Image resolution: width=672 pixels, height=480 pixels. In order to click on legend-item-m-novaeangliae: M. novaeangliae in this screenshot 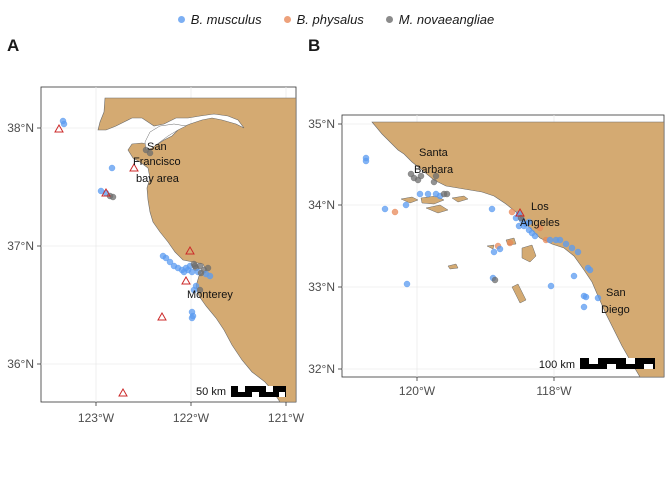, I will do `click(440, 19)`.